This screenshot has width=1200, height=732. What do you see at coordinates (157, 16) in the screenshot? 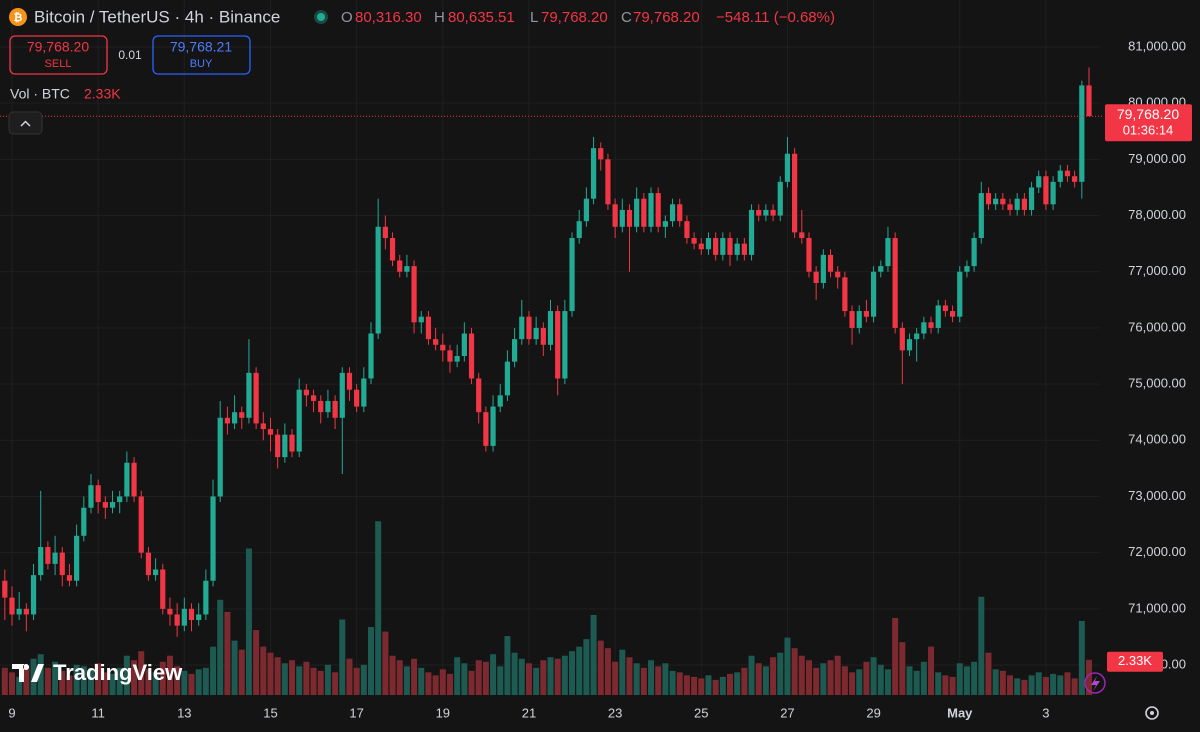
I see `symbol: Bitcoin / TetherUS · 4h · Binance` at bounding box center [157, 16].